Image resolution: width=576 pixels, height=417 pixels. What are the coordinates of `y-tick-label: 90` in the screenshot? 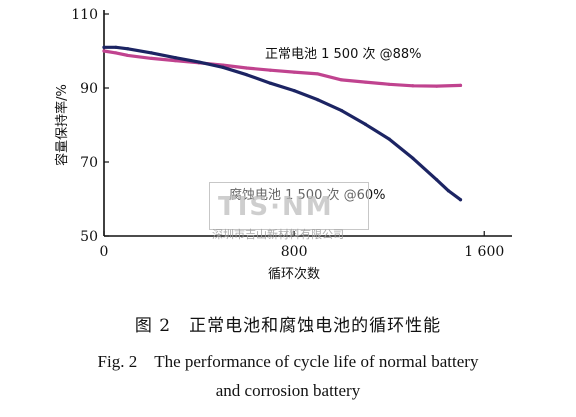 It's located at (89, 89).